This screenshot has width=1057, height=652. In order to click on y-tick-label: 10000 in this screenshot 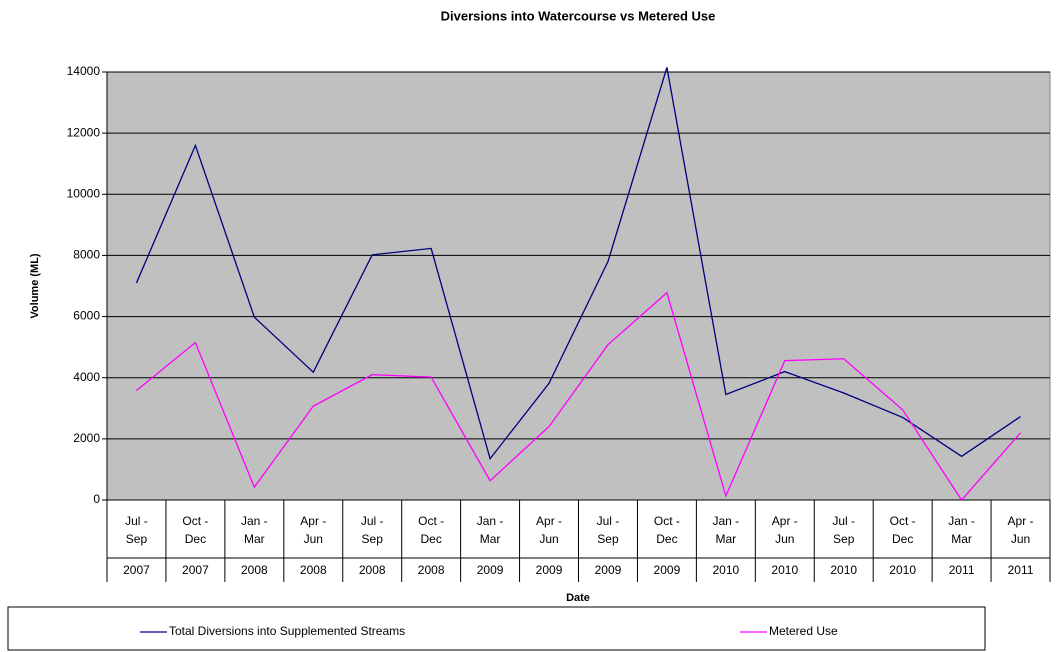, I will do `click(84, 193)`.